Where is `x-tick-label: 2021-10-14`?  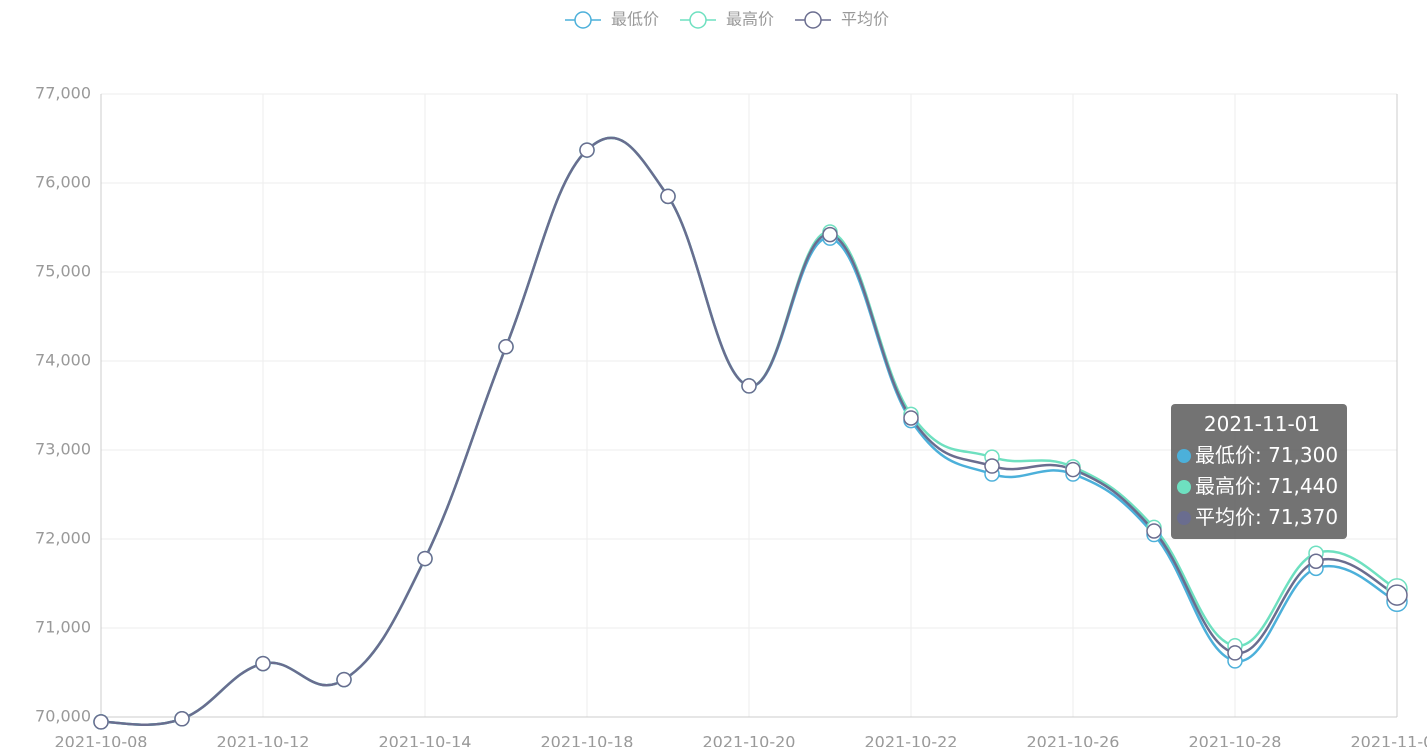
x-tick-label: 2021-10-14 is located at coordinates (425, 740).